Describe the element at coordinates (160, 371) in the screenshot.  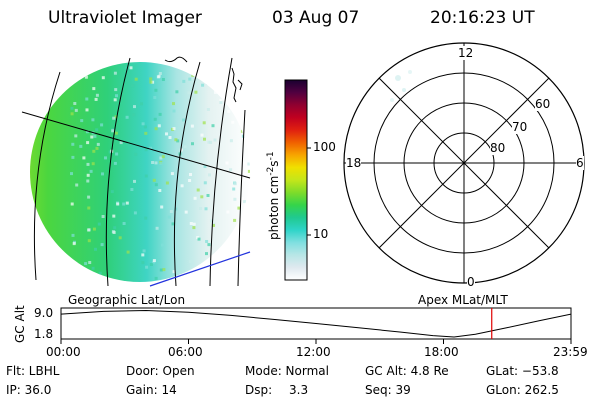
I see `door-field: Door: Open` at that location.